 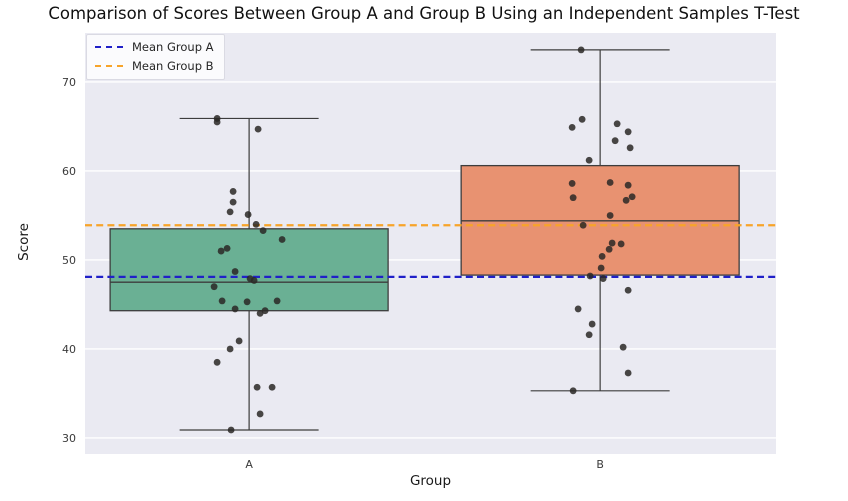 I want to click on x-tick-label: B, so click(x=600, y=464).